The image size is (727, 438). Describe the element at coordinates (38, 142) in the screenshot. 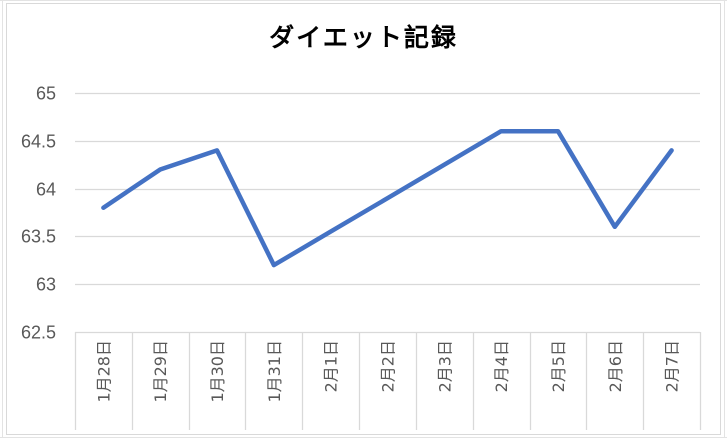

I see `y-tick-label: 64.5` at that location.